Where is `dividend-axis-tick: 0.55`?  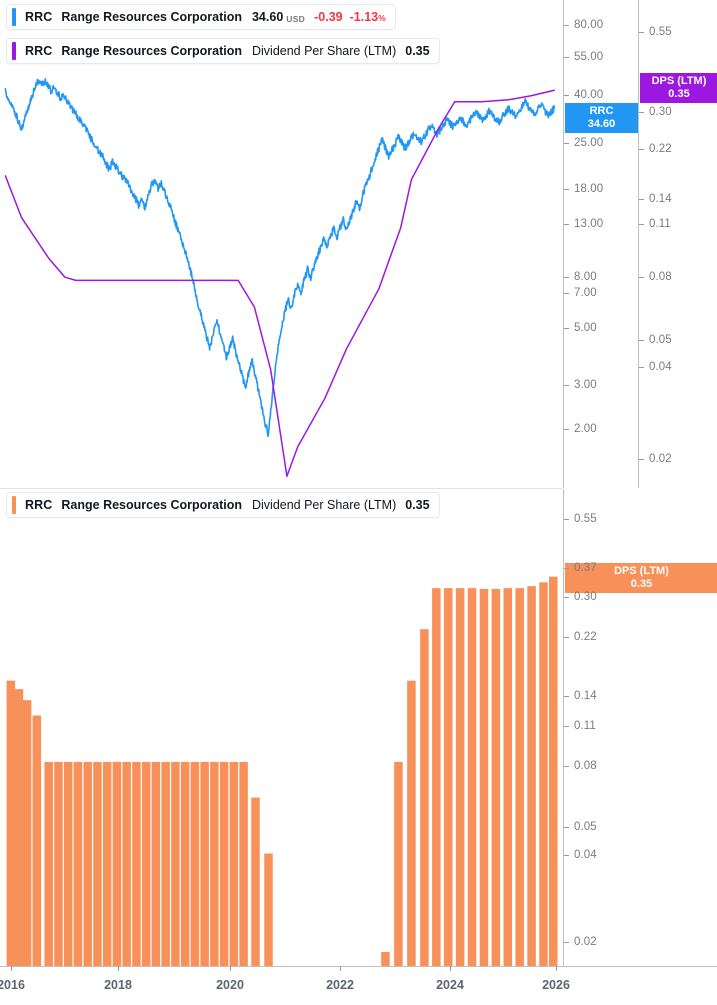 dividend-axis-tick: 0.55 is located at coordinates (580, 519).